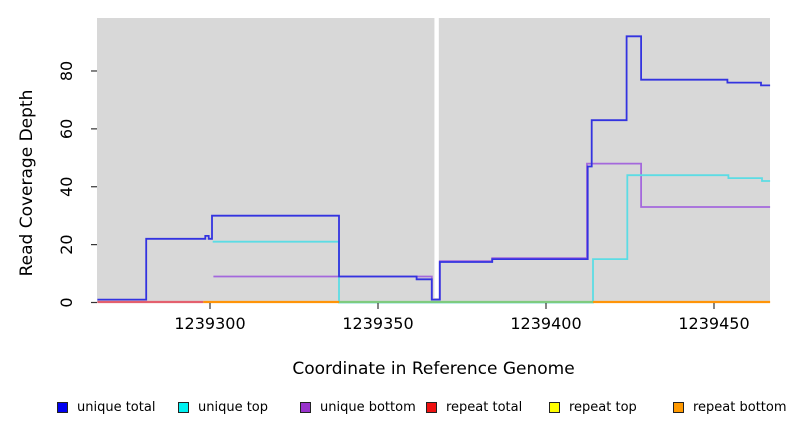 The image size is (792, 432). I want to click on legend-item-unique-top: unique top, so click(223, 407).